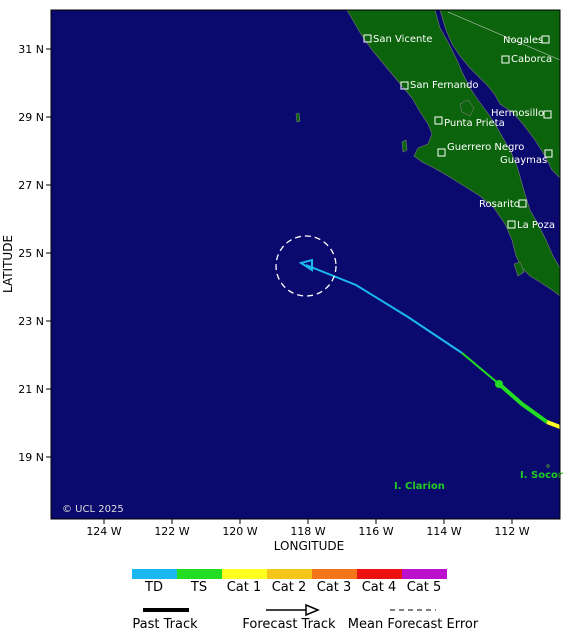  I want to click on legend-swatch-td, so click(154, 574).